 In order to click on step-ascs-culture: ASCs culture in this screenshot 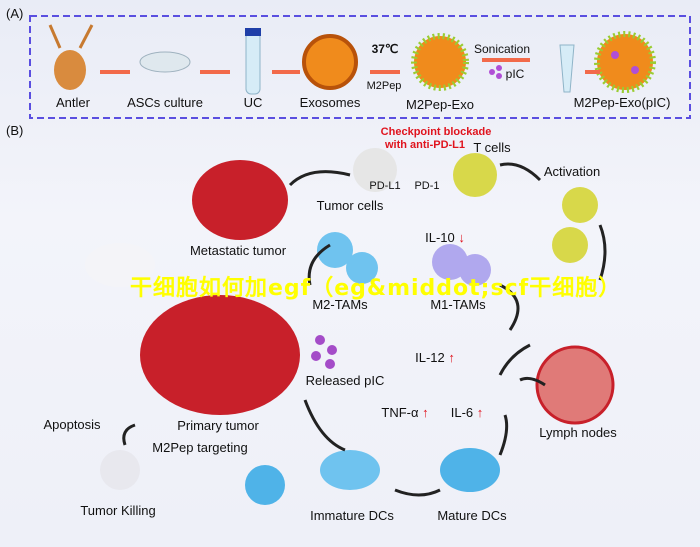, I will do `click(165, 102)`.